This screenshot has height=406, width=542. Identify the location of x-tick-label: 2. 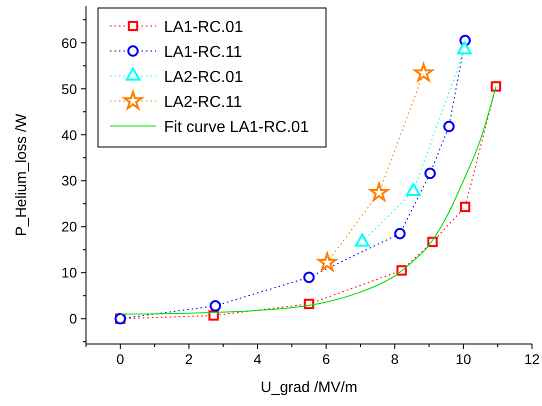
(189, 359).